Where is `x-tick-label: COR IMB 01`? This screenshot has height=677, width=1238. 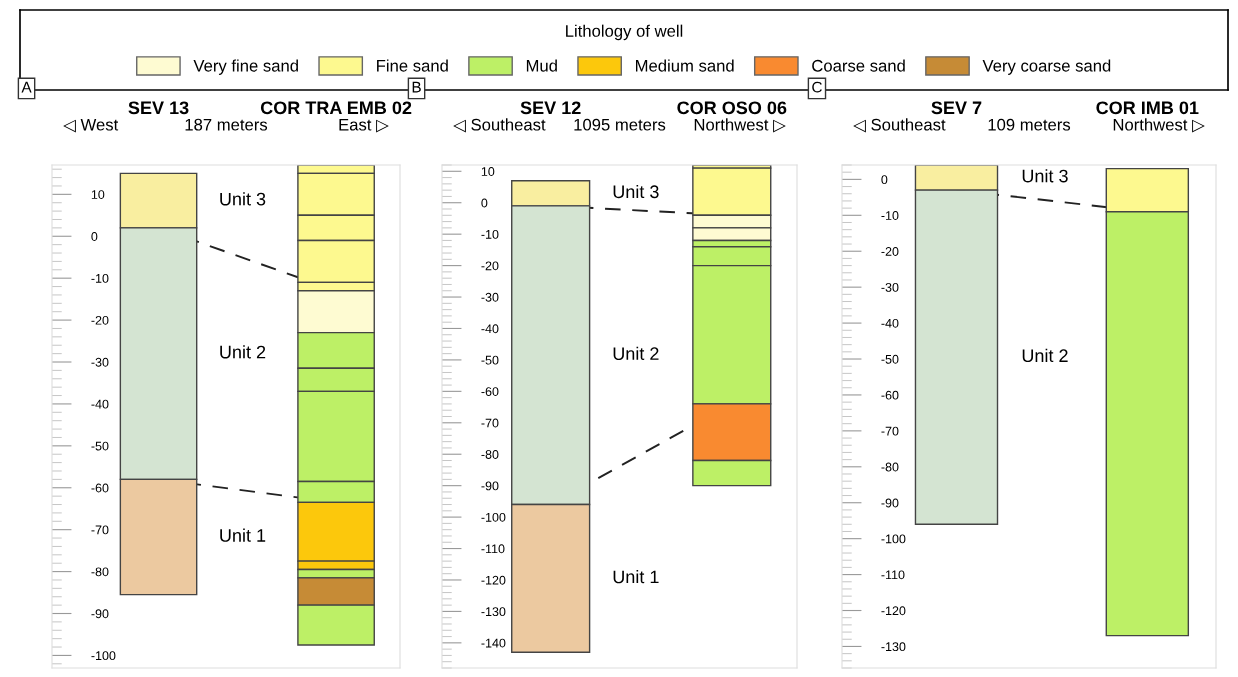 x-tick-label: COR IMB 01 is located at coordinates (1147, 108).